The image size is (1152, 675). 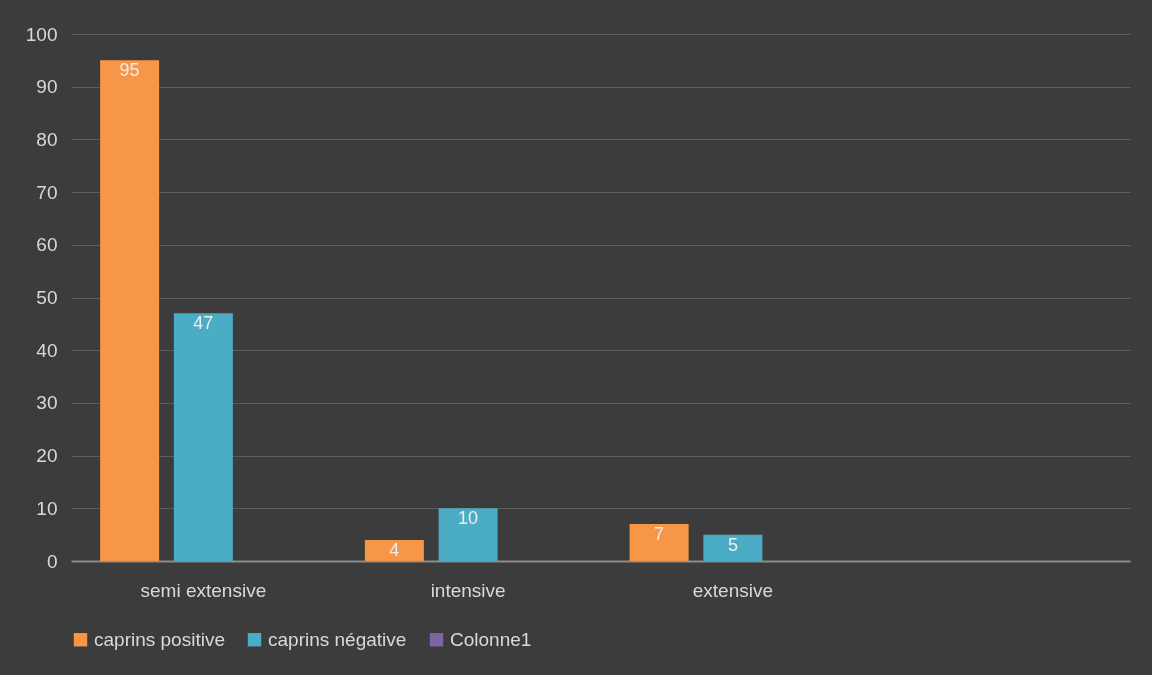 I want to click on y-tick-label: 80, so click(x=47, y=139).